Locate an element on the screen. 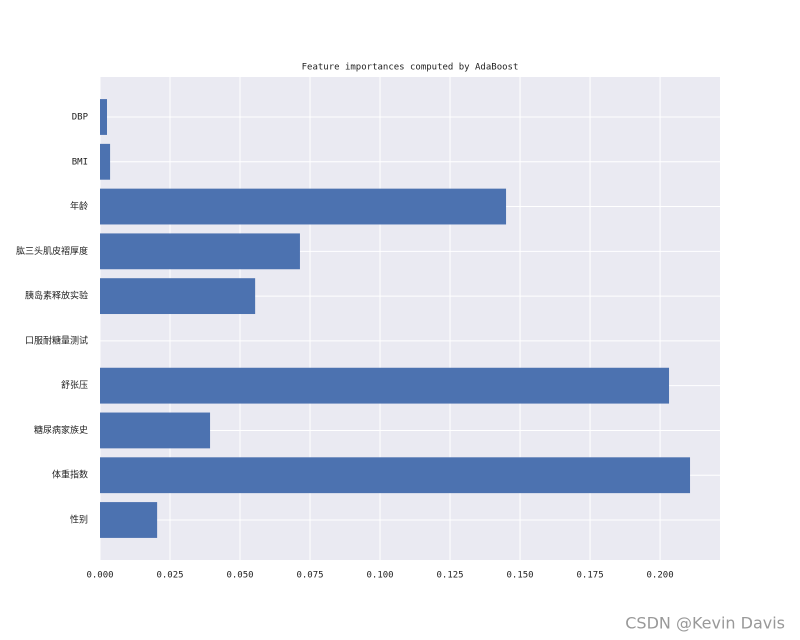 The width and height of the screenshot is (800, 640). x-tick-label: 0.075 is located at coordinates (309, 576).